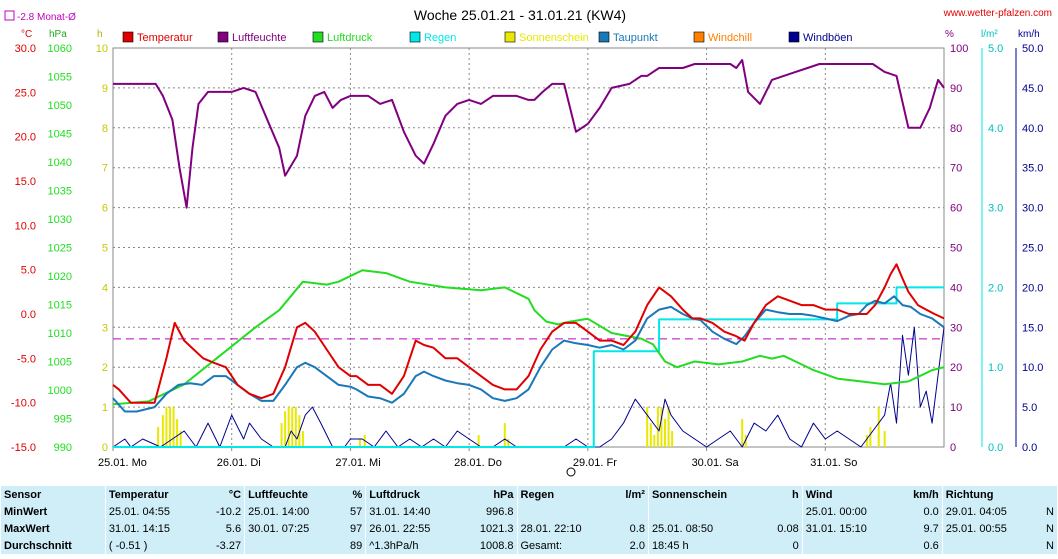 Image resolution: width=1058 pixels, height=559 pixels. Describe the element at coordinates (1032, 49) in the screenshot. I see `y-tick-wind: 50.0` at that location.